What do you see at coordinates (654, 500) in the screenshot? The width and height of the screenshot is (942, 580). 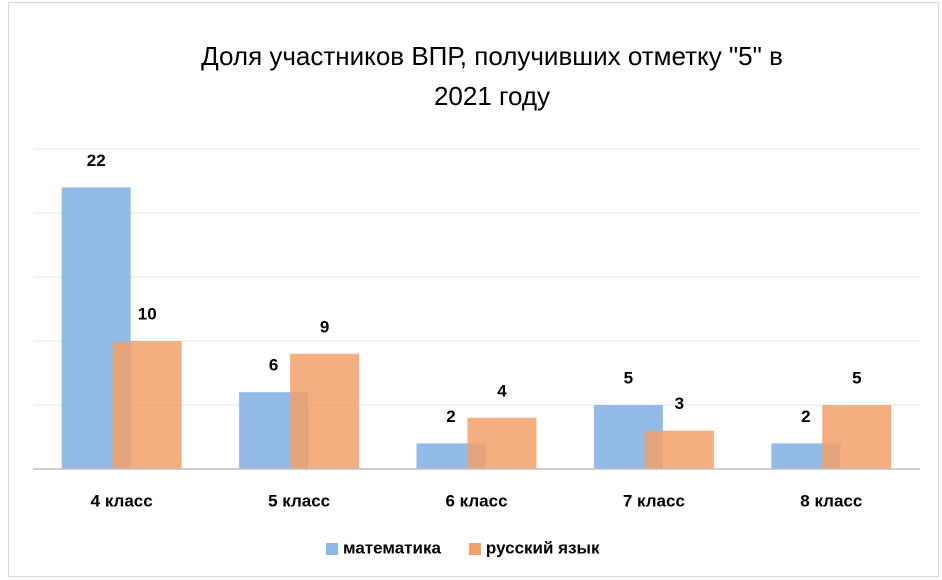 I see `x-tick-label: 7 класс` at bounding box center [654, 500].